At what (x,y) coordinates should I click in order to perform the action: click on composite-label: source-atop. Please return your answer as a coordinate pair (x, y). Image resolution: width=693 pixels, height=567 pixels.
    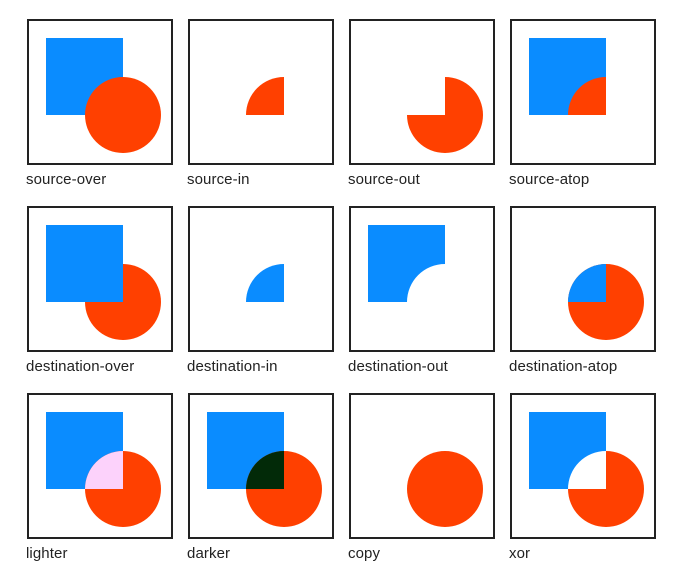
    Looking at the image, I should click on (549, 179).